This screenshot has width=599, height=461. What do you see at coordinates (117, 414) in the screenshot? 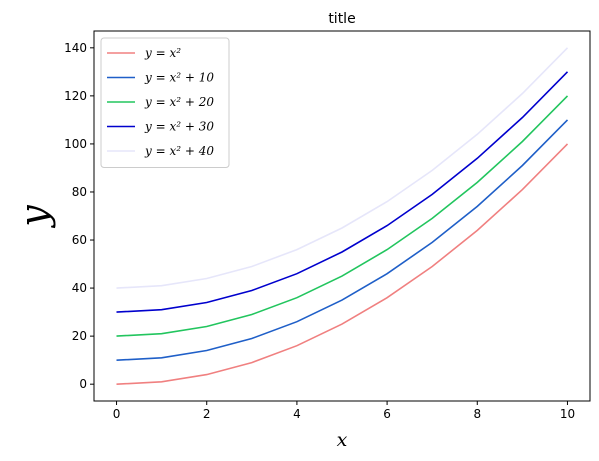
I see `x-tick-label: 0` at bounding box center [117, 414].